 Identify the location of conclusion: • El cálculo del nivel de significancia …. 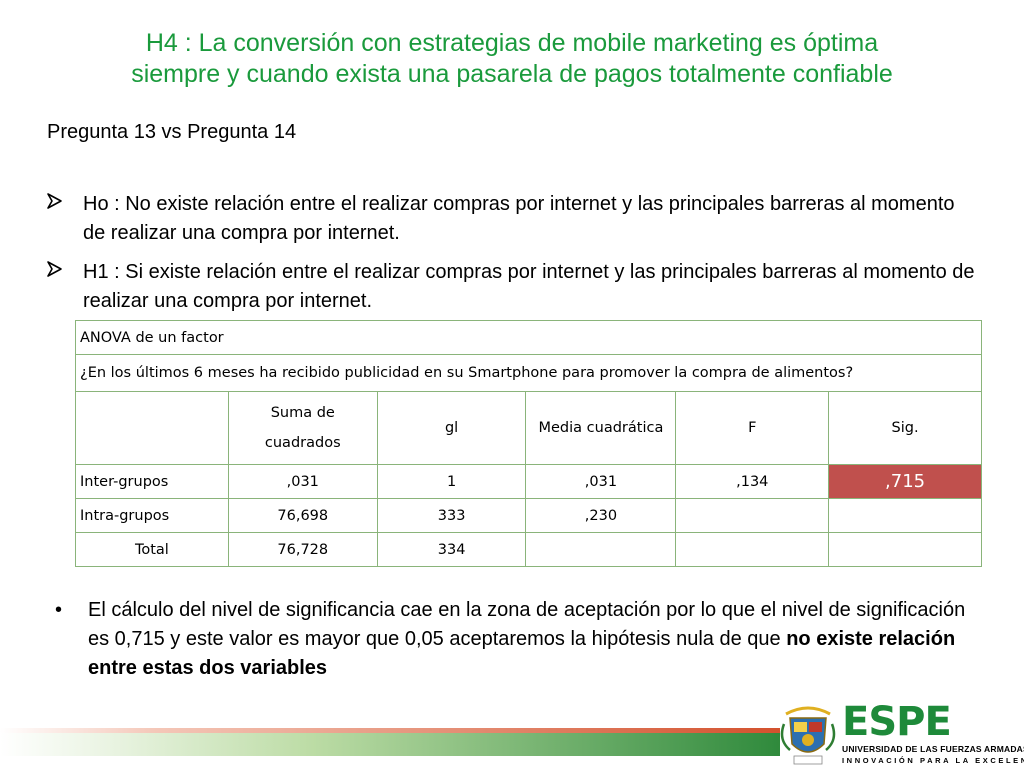
(515, 639).